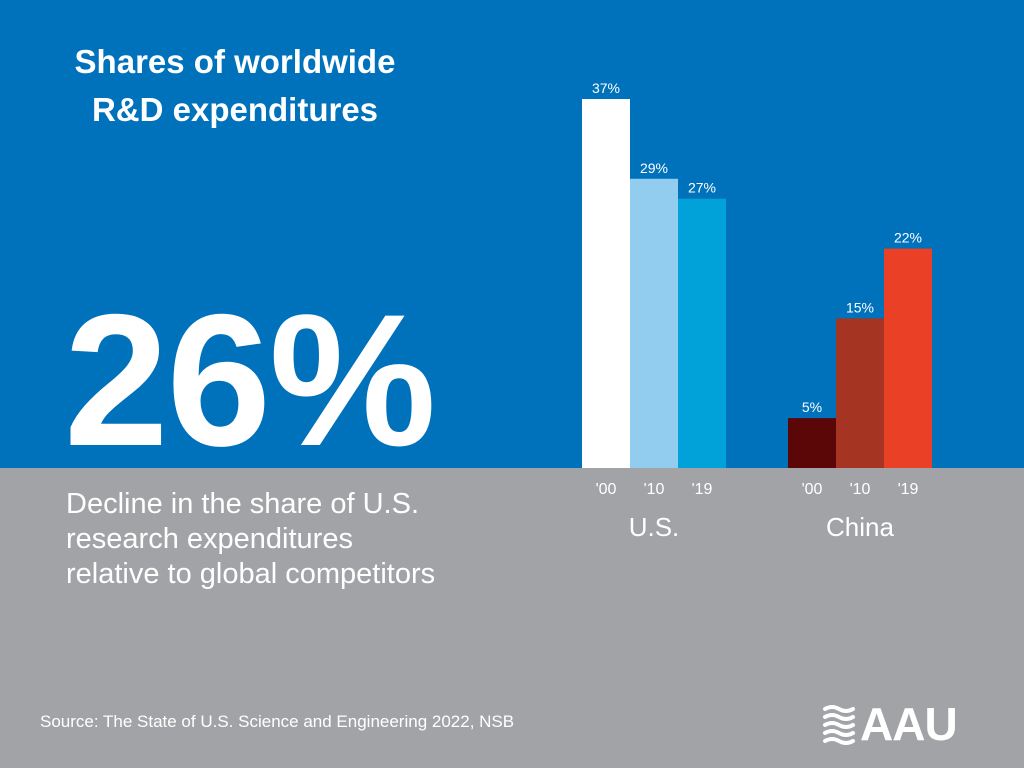  I want to click on bar-value-label: 5%, so click(812, 407).